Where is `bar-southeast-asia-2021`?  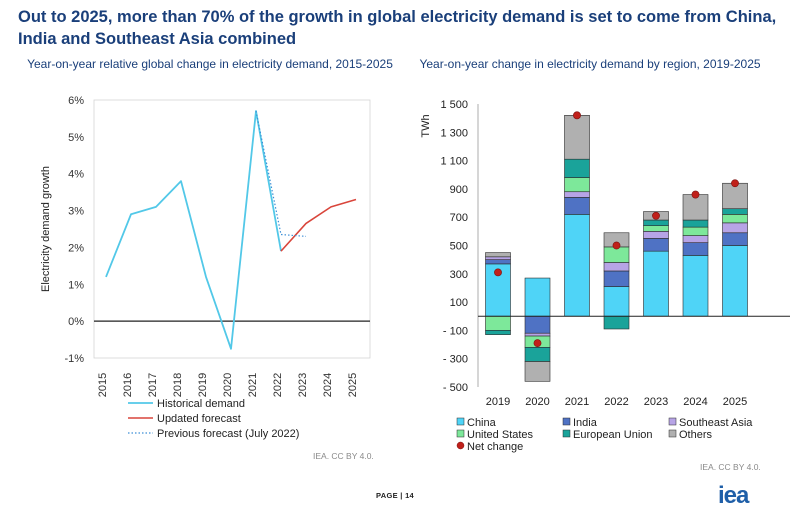
bar-southeast-asia-2021 is located at coordinates (577, 194).